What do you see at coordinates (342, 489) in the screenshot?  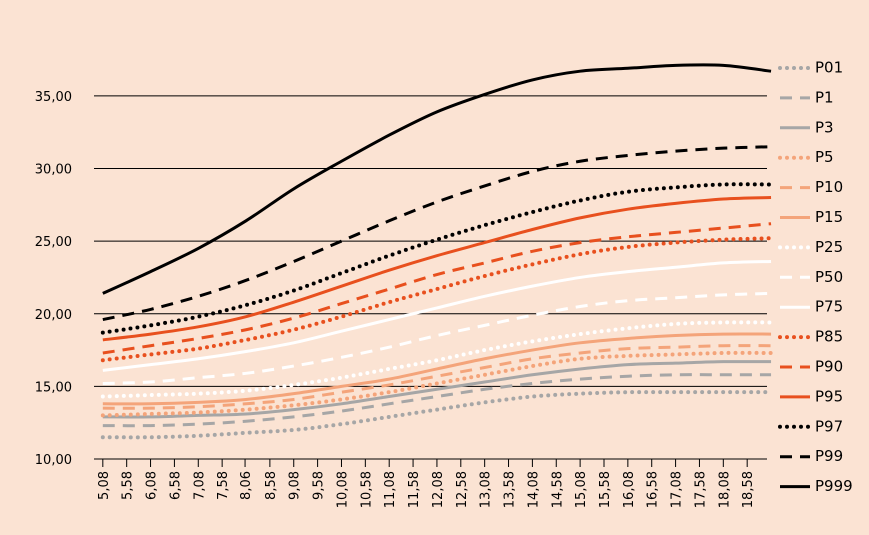 I see `x-tick-label: 10,08` at bounding box center [342, 489].